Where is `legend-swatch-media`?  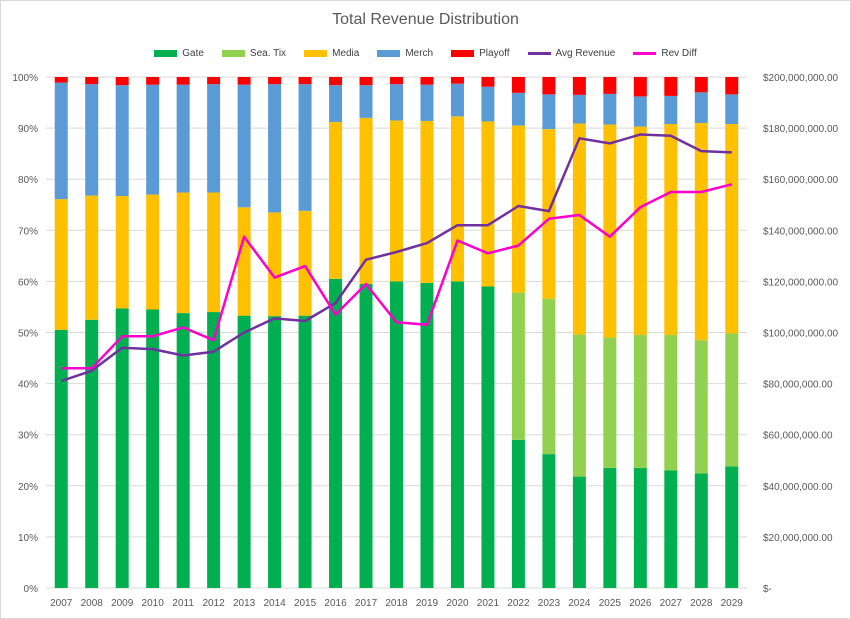
legend-swatch-media is located at coordinates (316, 53).